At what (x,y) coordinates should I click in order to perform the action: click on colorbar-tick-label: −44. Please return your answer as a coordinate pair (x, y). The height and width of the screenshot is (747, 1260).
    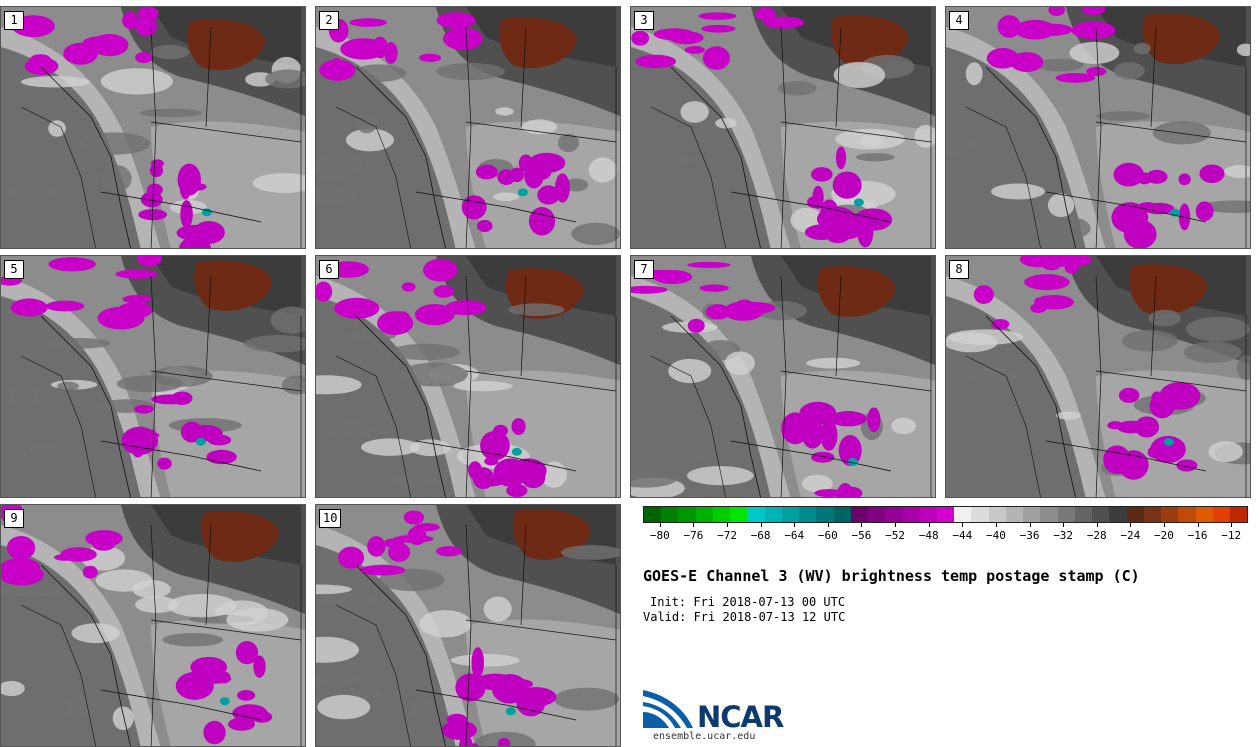
    Looking at the image, I should click on (962, 535).